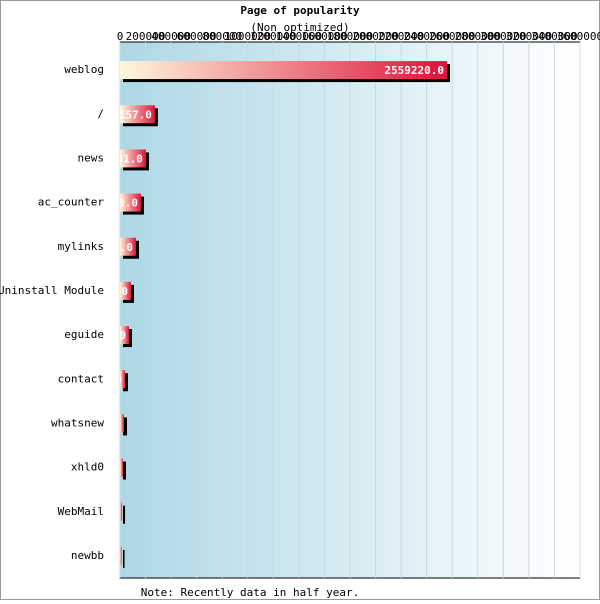 This screenshot has height=604, width=600. Describe the element at coordinates (375, 36) in the screenshot. I see `x-tick-label: 2000000` at that location.